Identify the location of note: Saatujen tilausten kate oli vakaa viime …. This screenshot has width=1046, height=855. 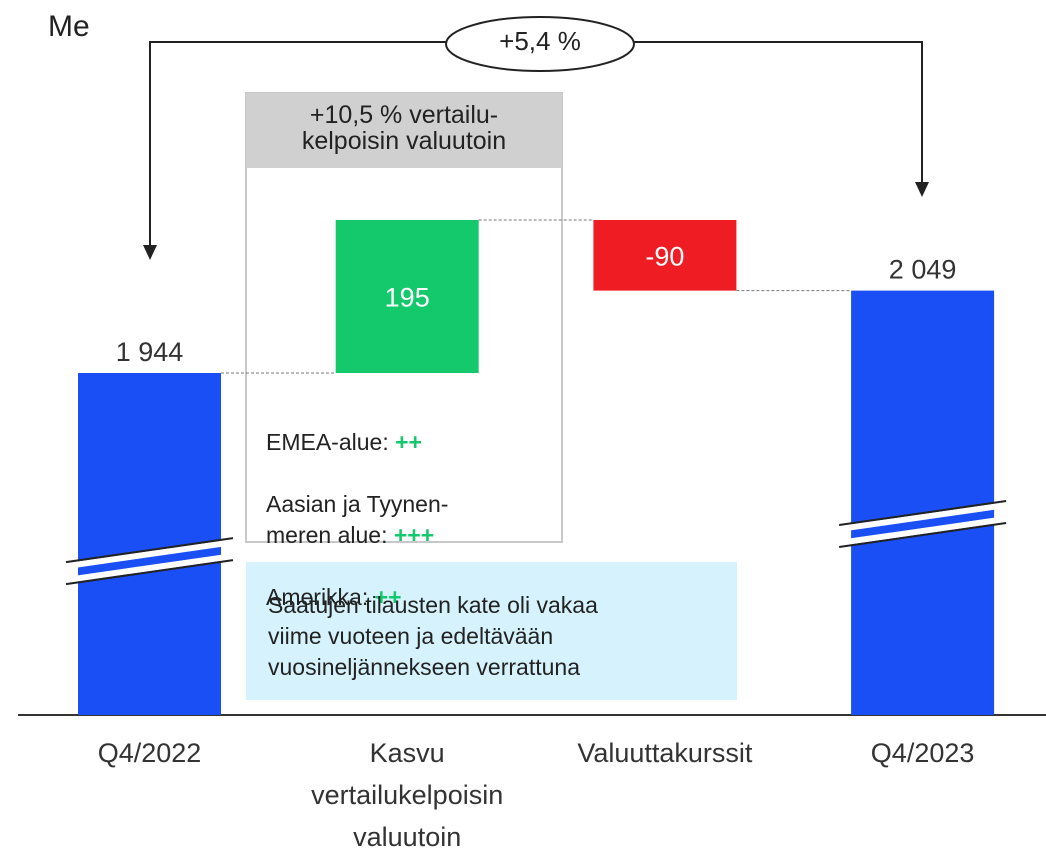
(433, 636).